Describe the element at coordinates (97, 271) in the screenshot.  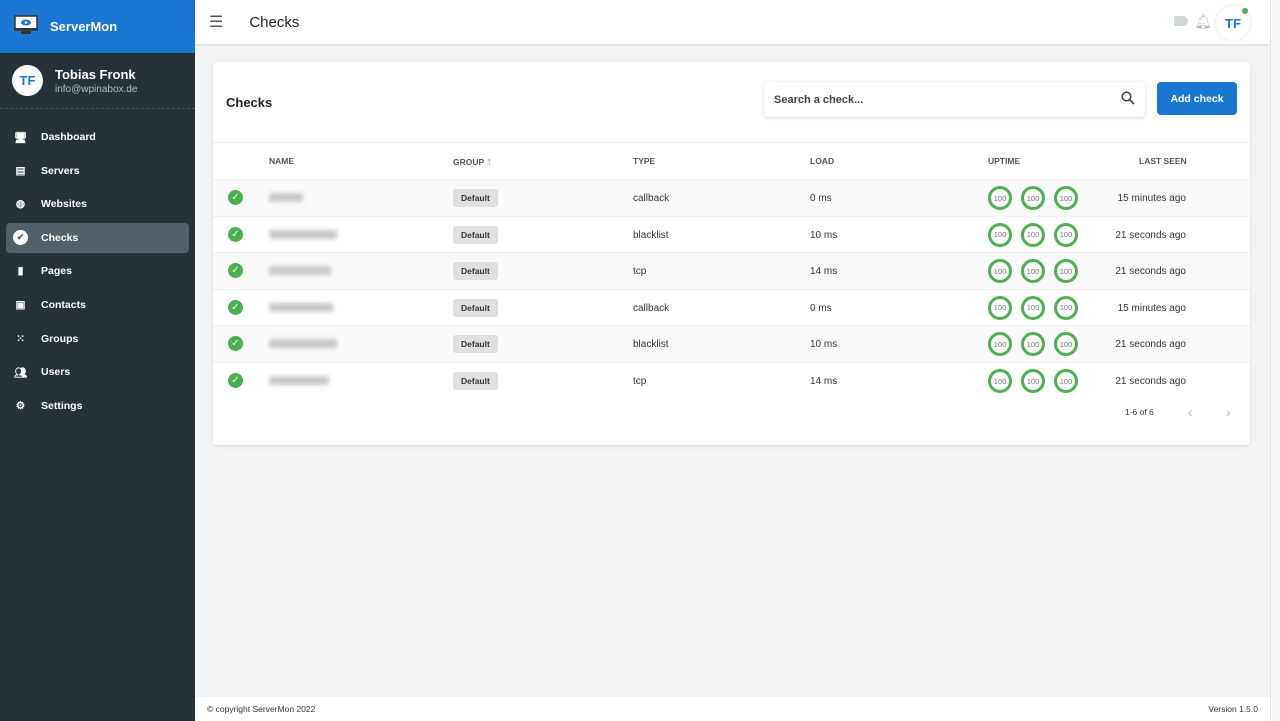
I see `sidebar-item-pages: ▮ Pages` at that location.